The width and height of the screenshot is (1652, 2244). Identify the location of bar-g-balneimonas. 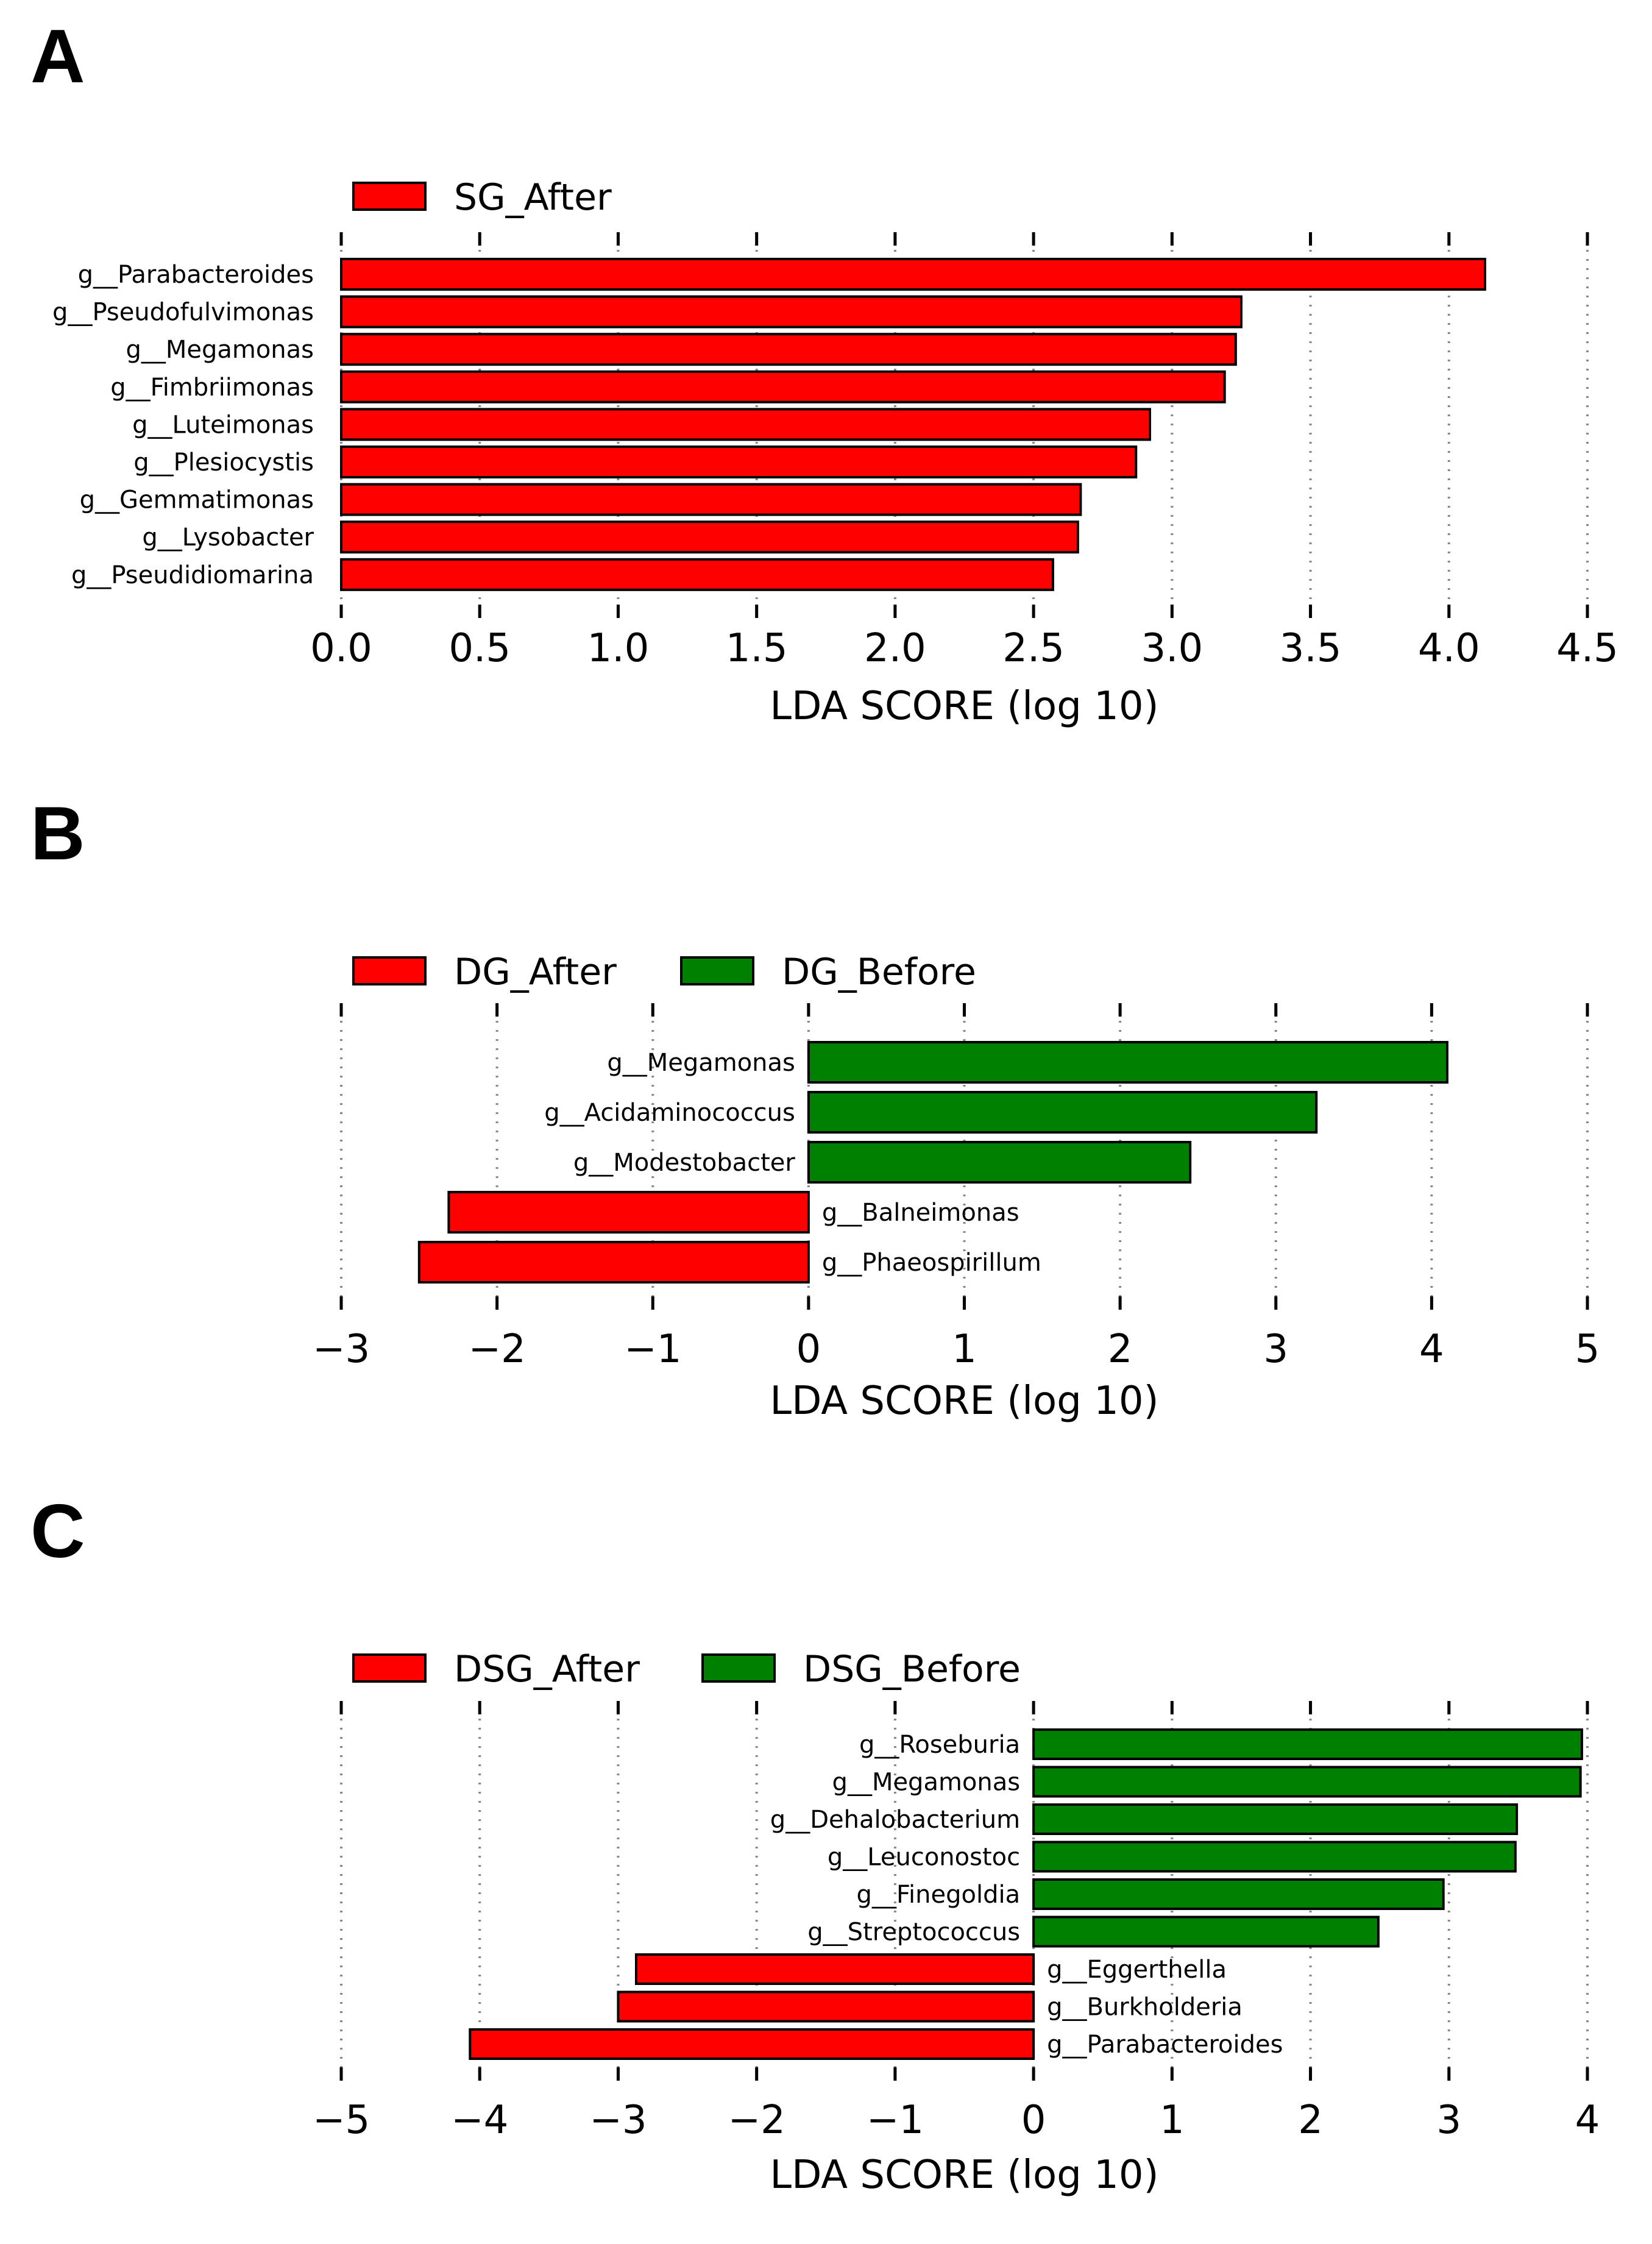
(628, 1212).